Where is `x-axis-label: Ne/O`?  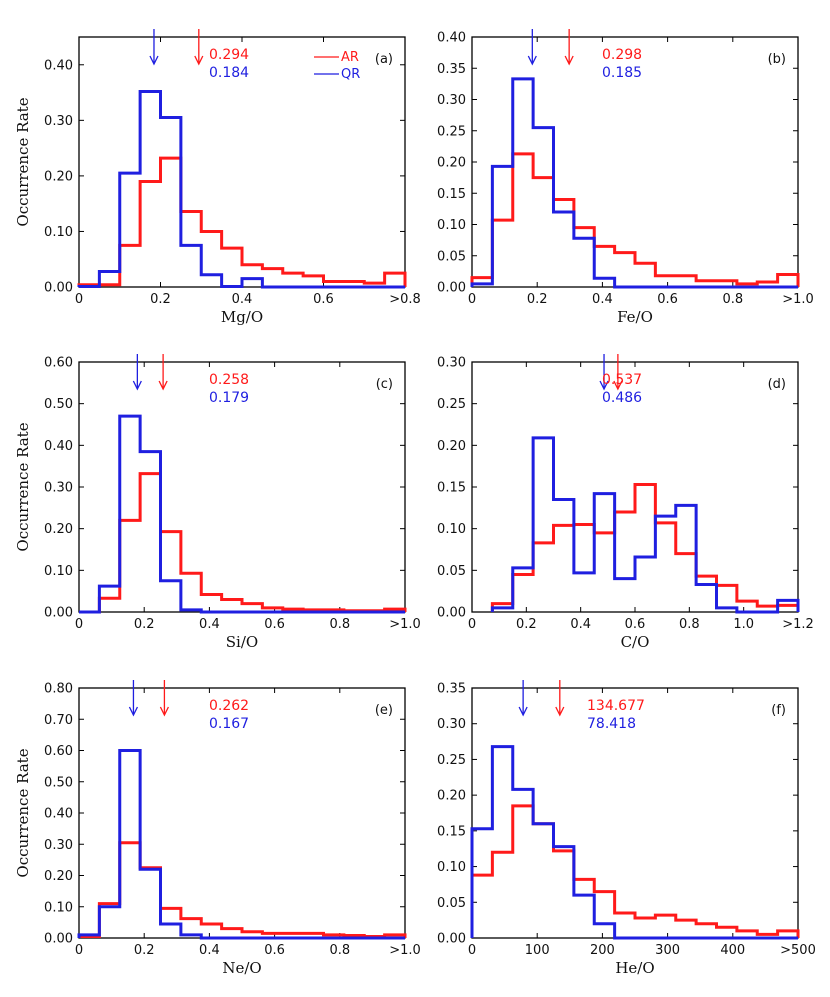 x-axis-label: Ne/O is located at coordinates (241, 968).